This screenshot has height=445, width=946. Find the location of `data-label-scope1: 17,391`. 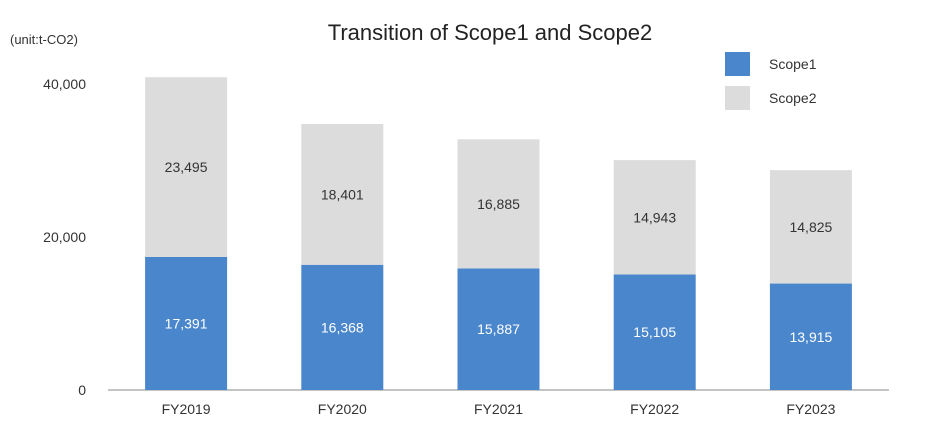

data-label-scope1: 17,391 is located at coordinates (186, 323).